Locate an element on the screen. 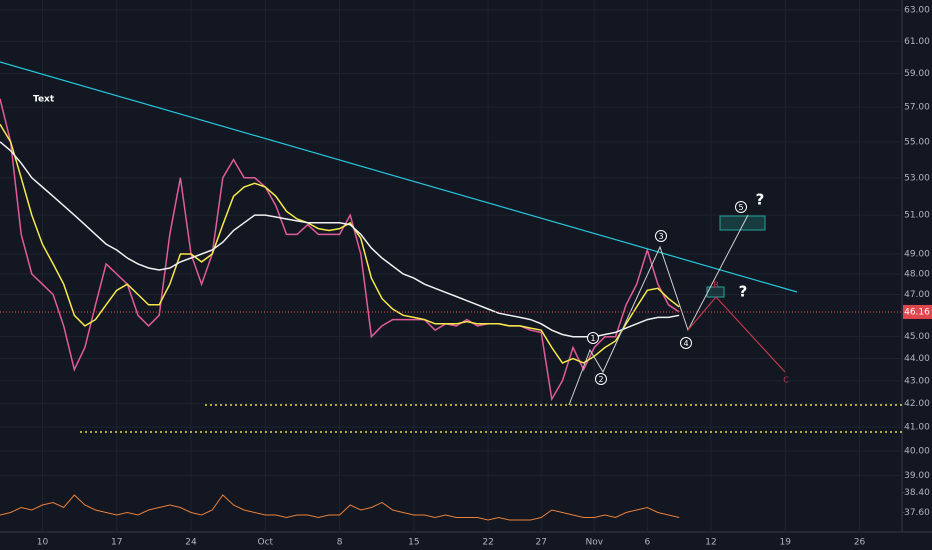 This screenshot has width=932, height=550. y-tick-label: 40.00 is located at coordinates (917, 452).